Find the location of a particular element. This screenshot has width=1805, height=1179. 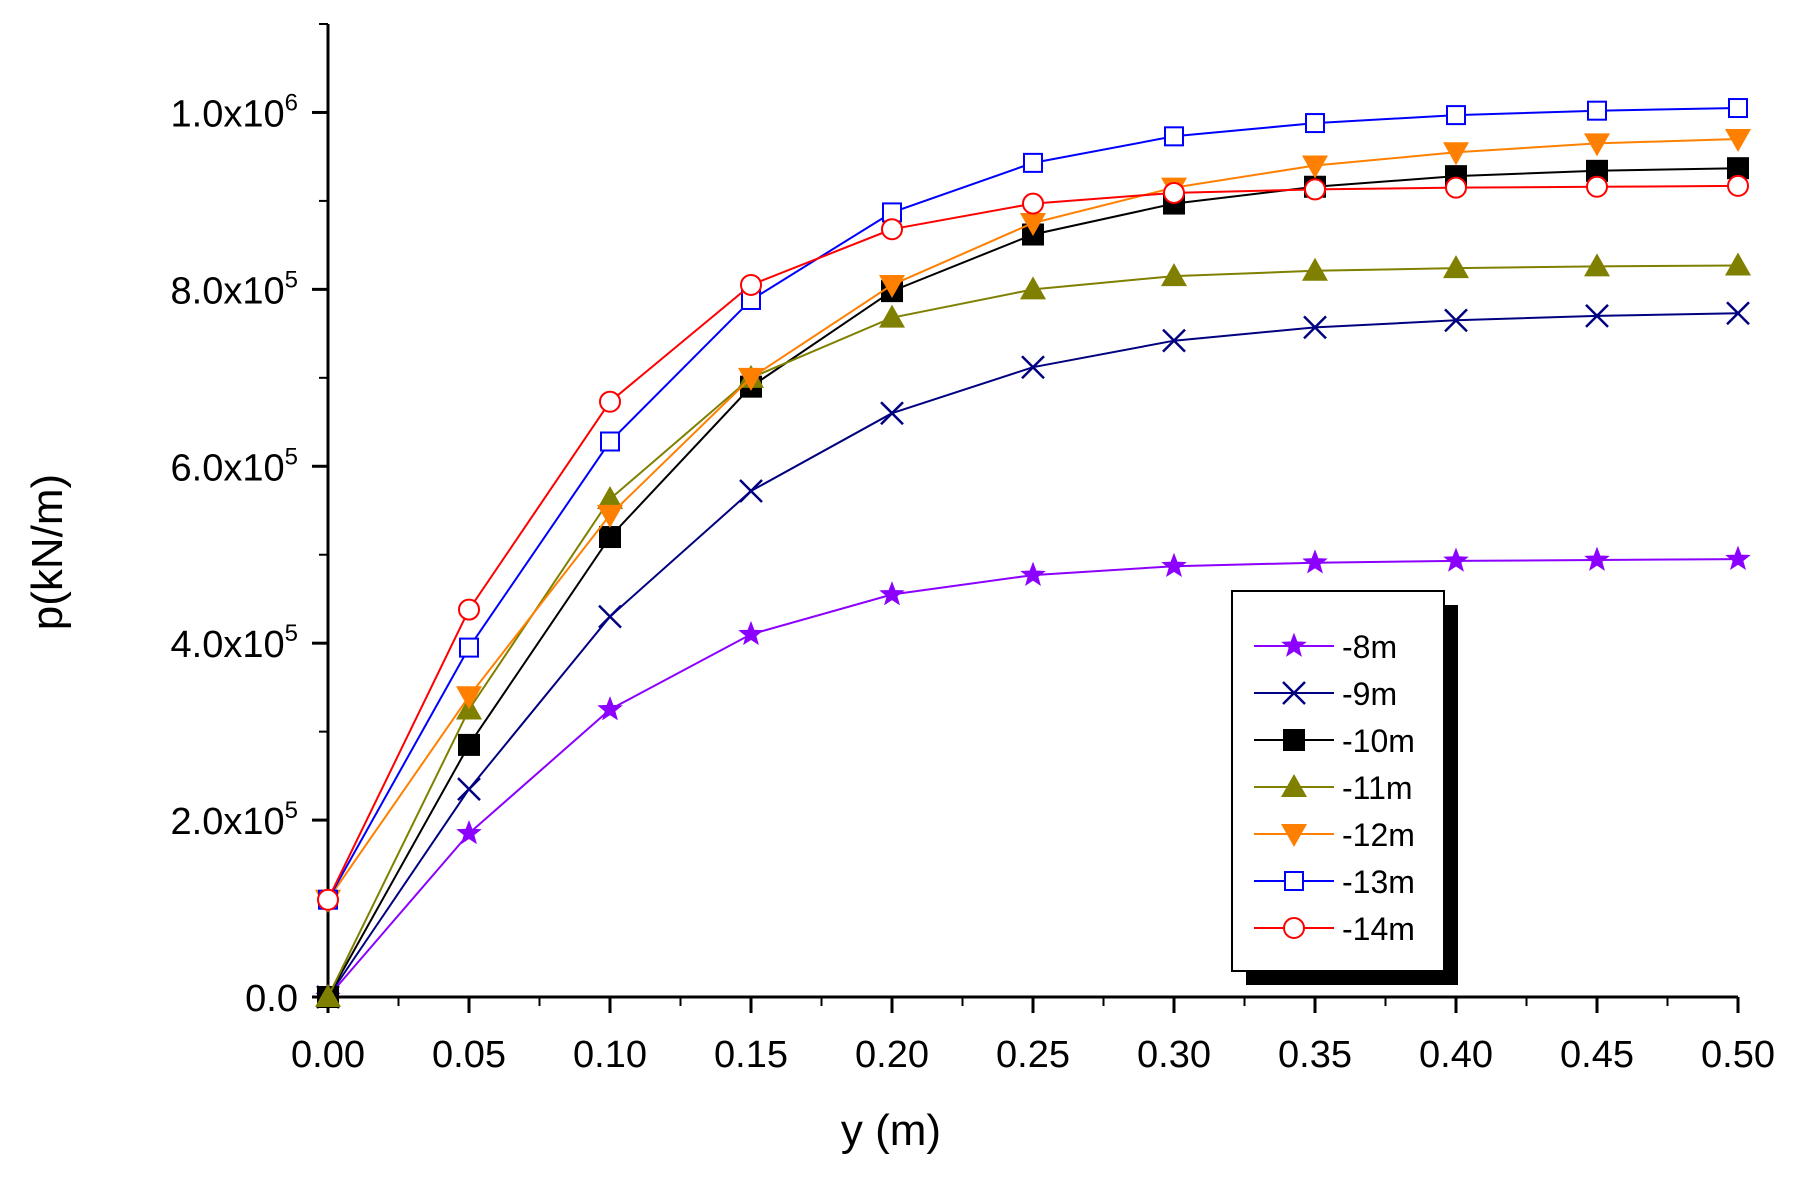

legend-label: -11m is located at coordinates (1377, 788).